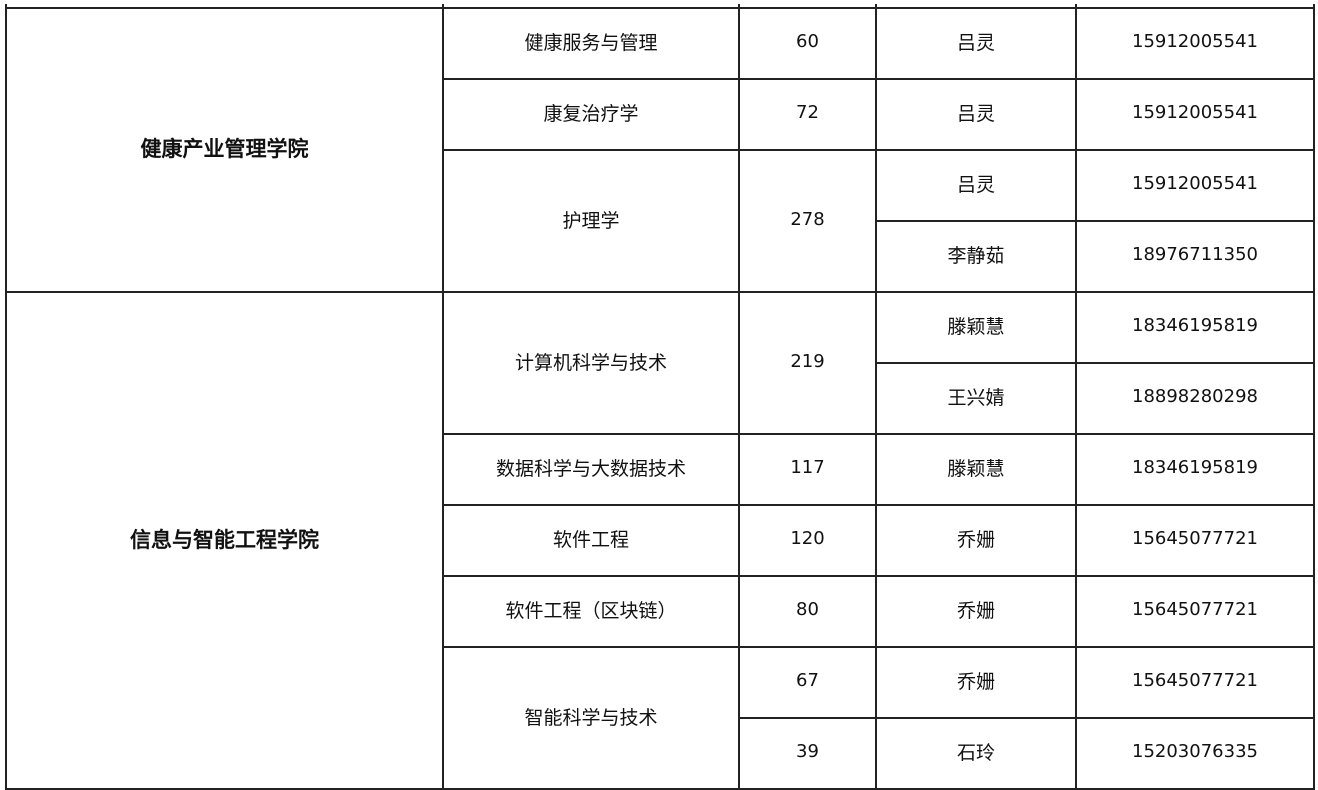 This screenshot has width=1318, height=790. Describe the element at coordinates (976, 753) in the screenshot. I see `contact-person-cell: 石玲` at that location.